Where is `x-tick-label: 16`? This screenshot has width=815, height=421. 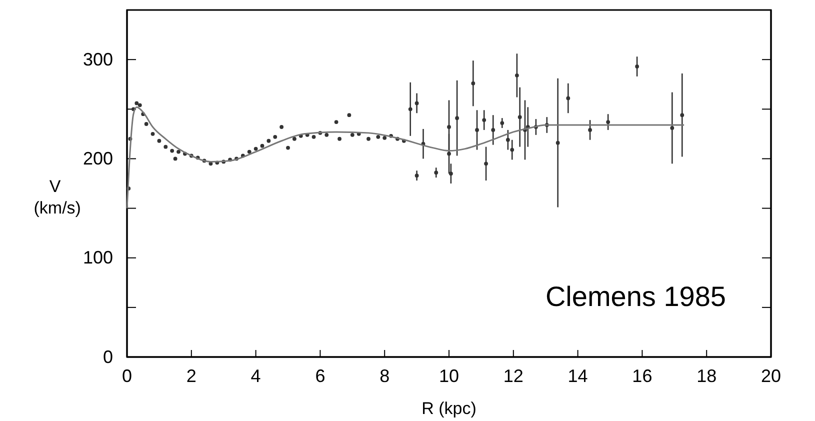
x-tick-label: 16 is located at coordinates (642, 376).